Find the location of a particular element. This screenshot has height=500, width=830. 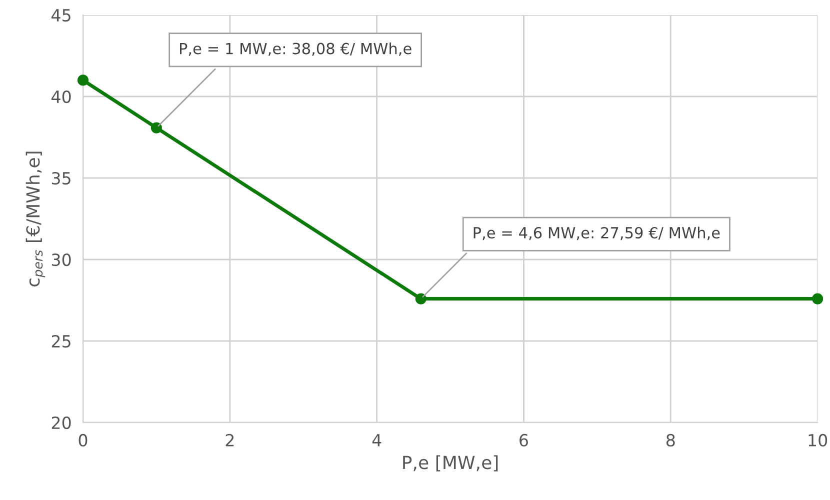

x-tick-label: 4 is located at coordinates (377, 440).